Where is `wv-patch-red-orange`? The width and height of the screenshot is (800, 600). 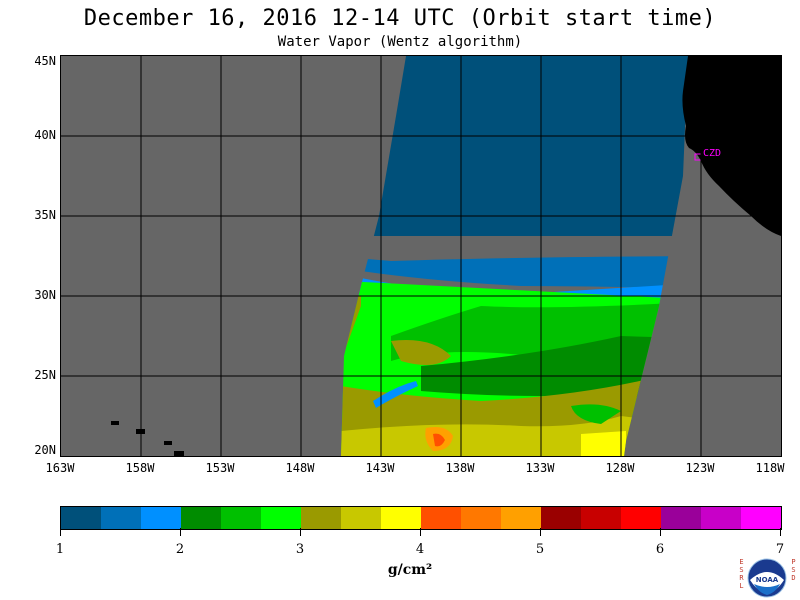 wv-patch-red-orange is located at coordinates (439, 440).